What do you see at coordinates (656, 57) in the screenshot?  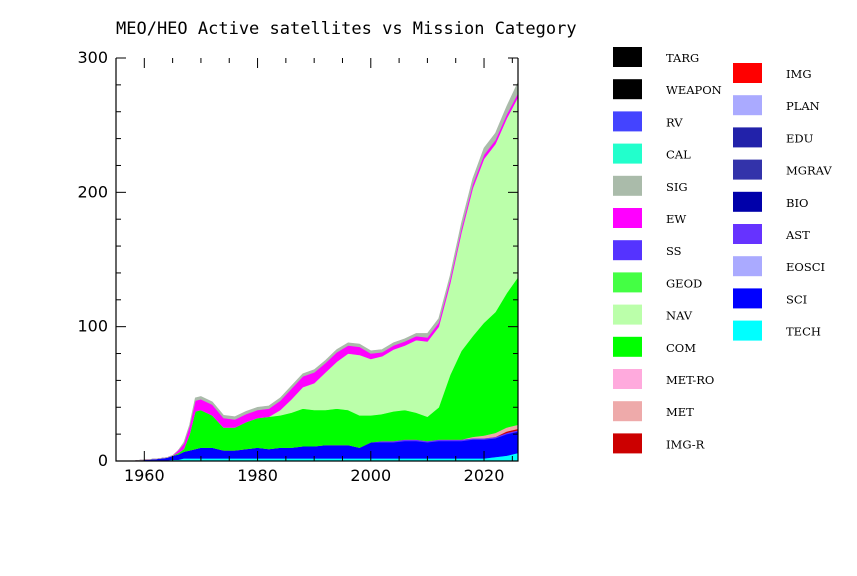 I see `legend-entry-targ: TARG` at bounding box center [656, 57].